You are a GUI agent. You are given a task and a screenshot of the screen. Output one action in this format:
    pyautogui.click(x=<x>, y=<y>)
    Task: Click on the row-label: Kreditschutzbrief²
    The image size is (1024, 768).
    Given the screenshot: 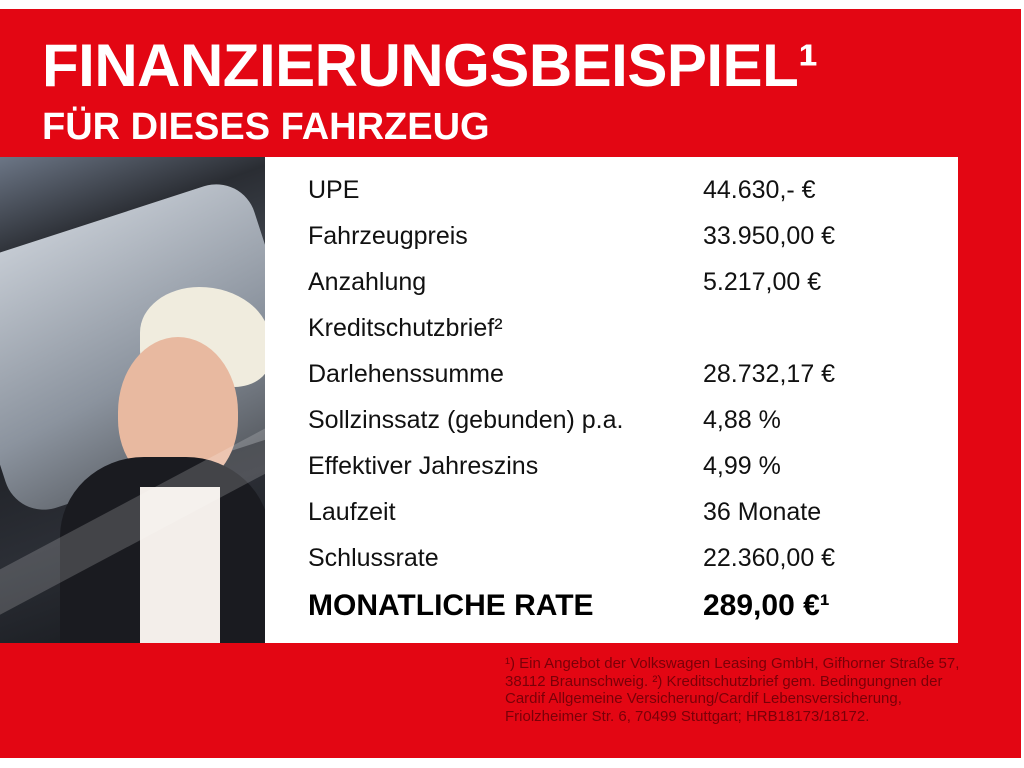 What is the action you would take?
    pyautogui.click(x=405, y=328)
    